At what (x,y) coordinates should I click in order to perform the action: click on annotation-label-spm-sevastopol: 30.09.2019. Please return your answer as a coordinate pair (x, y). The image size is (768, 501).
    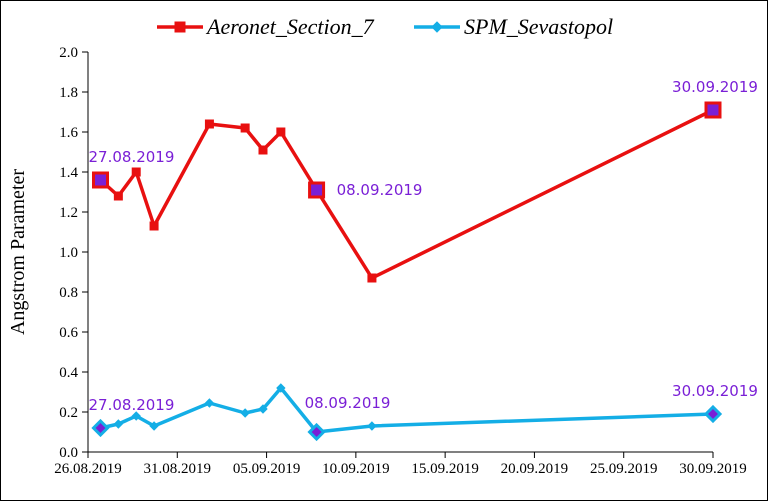
    Looking at the image, I should click on (715, 391).